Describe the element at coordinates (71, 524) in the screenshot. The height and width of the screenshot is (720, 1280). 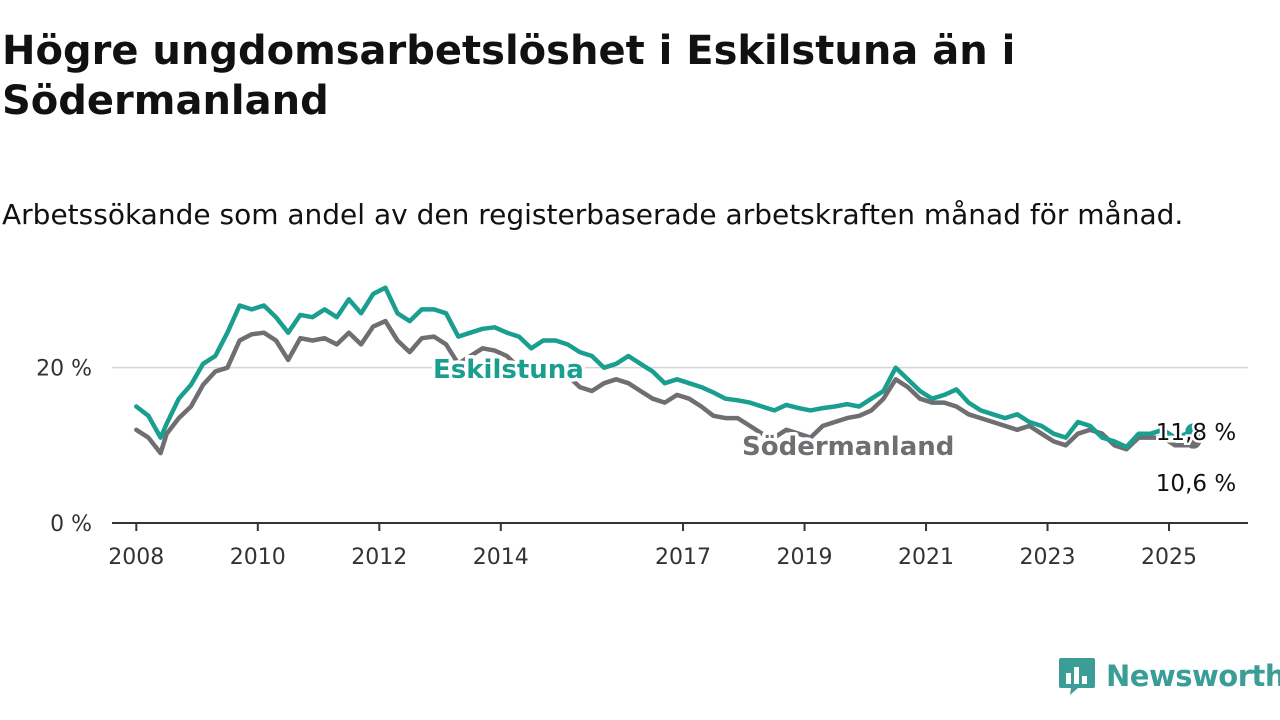
I see `y-tick-label: 0 %` at that location.